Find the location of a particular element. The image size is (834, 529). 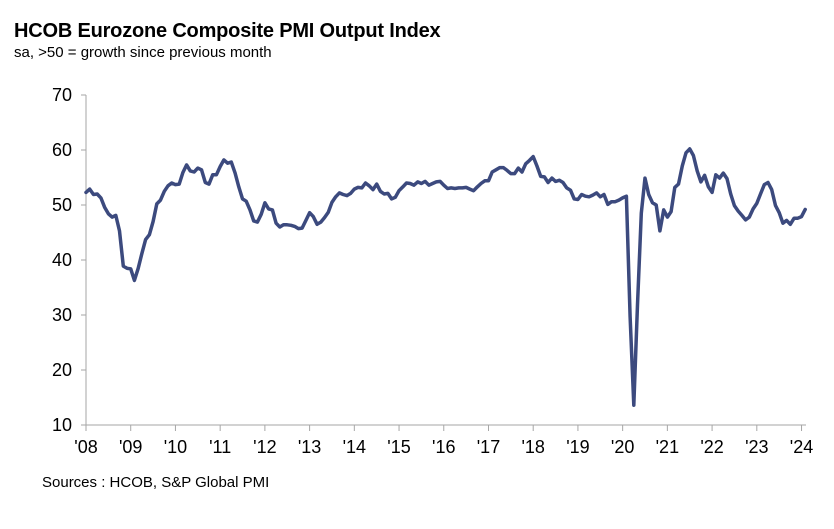

x-tick-label: '14 is located at coordinates (354, 447).